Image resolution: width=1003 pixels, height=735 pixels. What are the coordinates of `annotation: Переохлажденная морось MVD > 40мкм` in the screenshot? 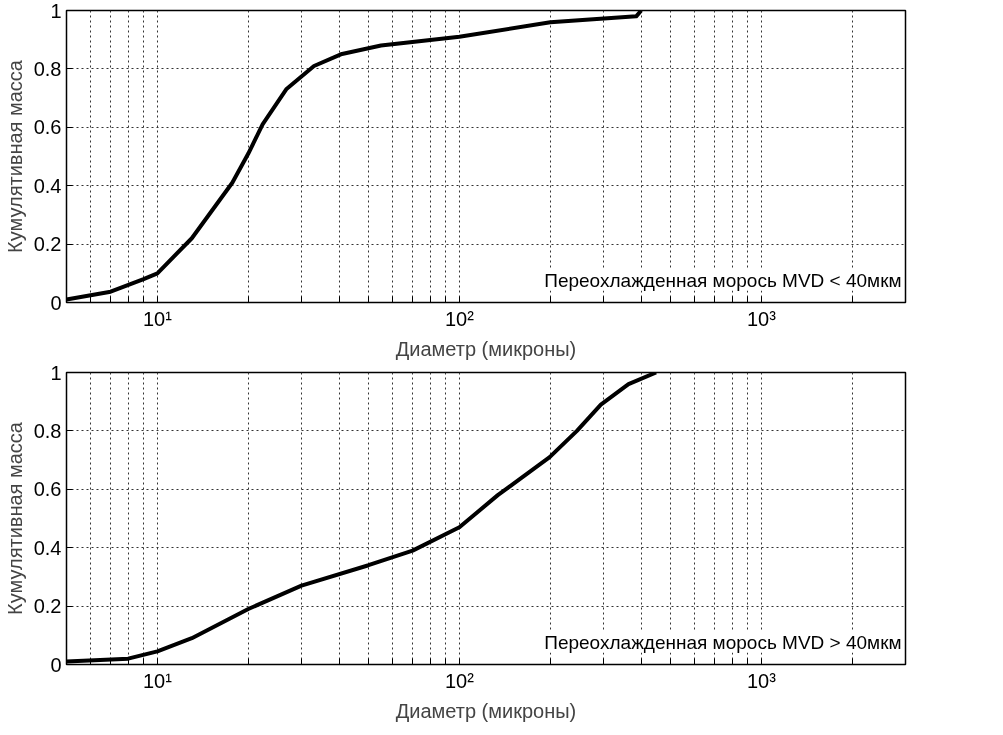 It's located at (723, 642).